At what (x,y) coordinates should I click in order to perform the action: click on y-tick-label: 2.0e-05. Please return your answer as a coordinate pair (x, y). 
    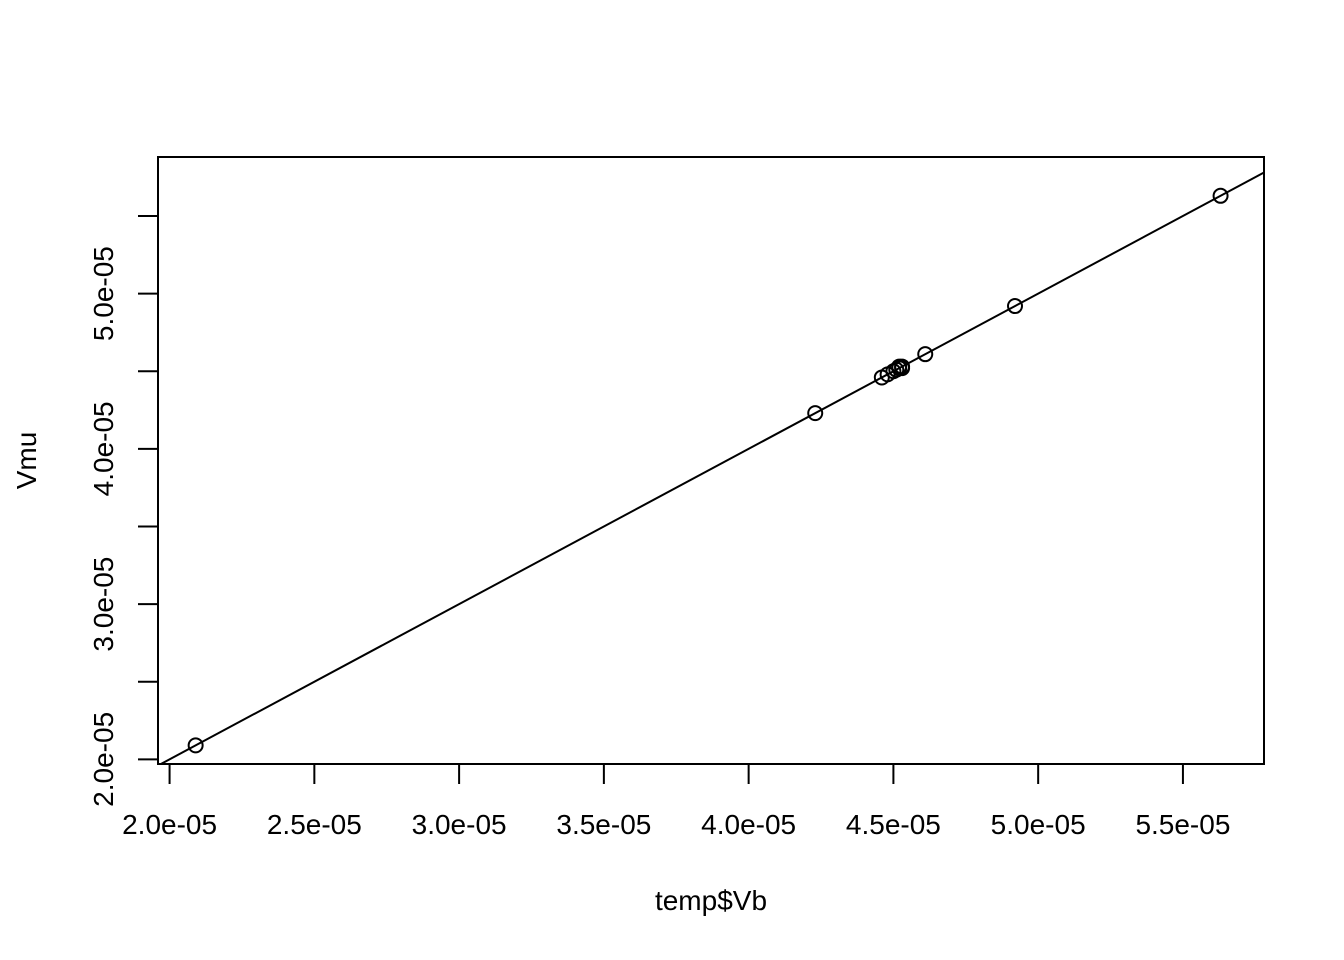
    Looking at the image, I should click on (103, 759).